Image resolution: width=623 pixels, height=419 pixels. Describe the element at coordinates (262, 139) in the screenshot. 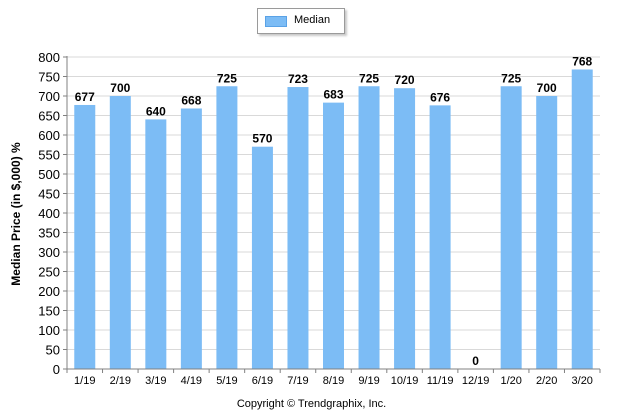

I see `data-label: 570` at that location.